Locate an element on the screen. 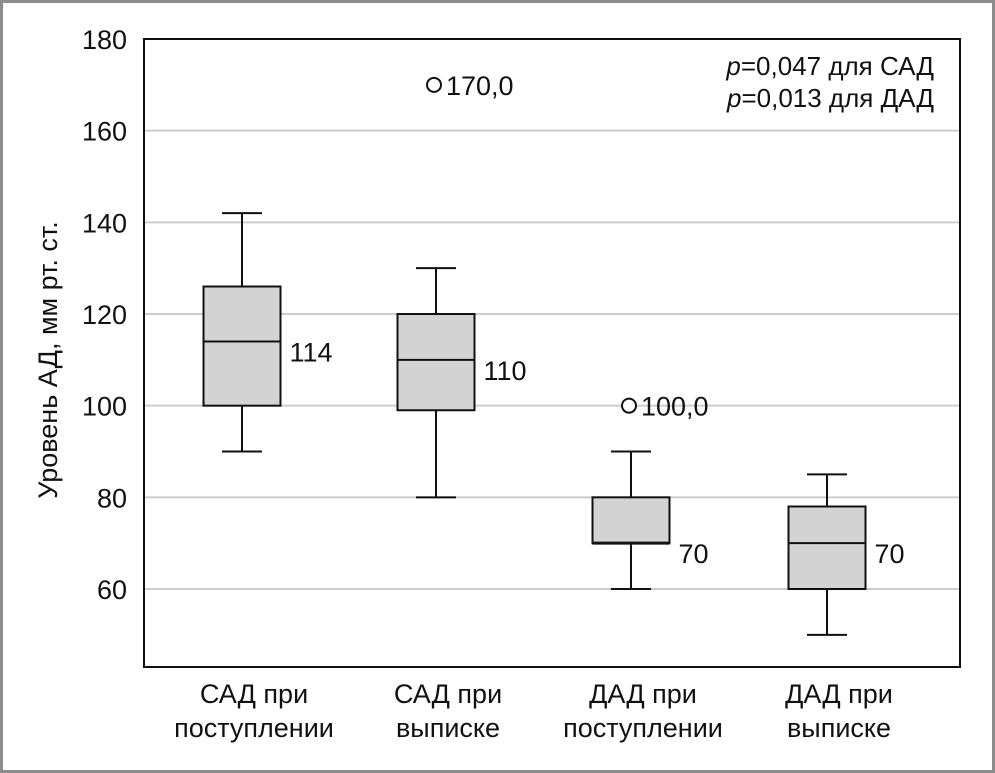 The height and width of the screenshot is (773, 995). y-tick-labels: 60 80 100 120 140 160 180 is located at coordinates (104, 315).